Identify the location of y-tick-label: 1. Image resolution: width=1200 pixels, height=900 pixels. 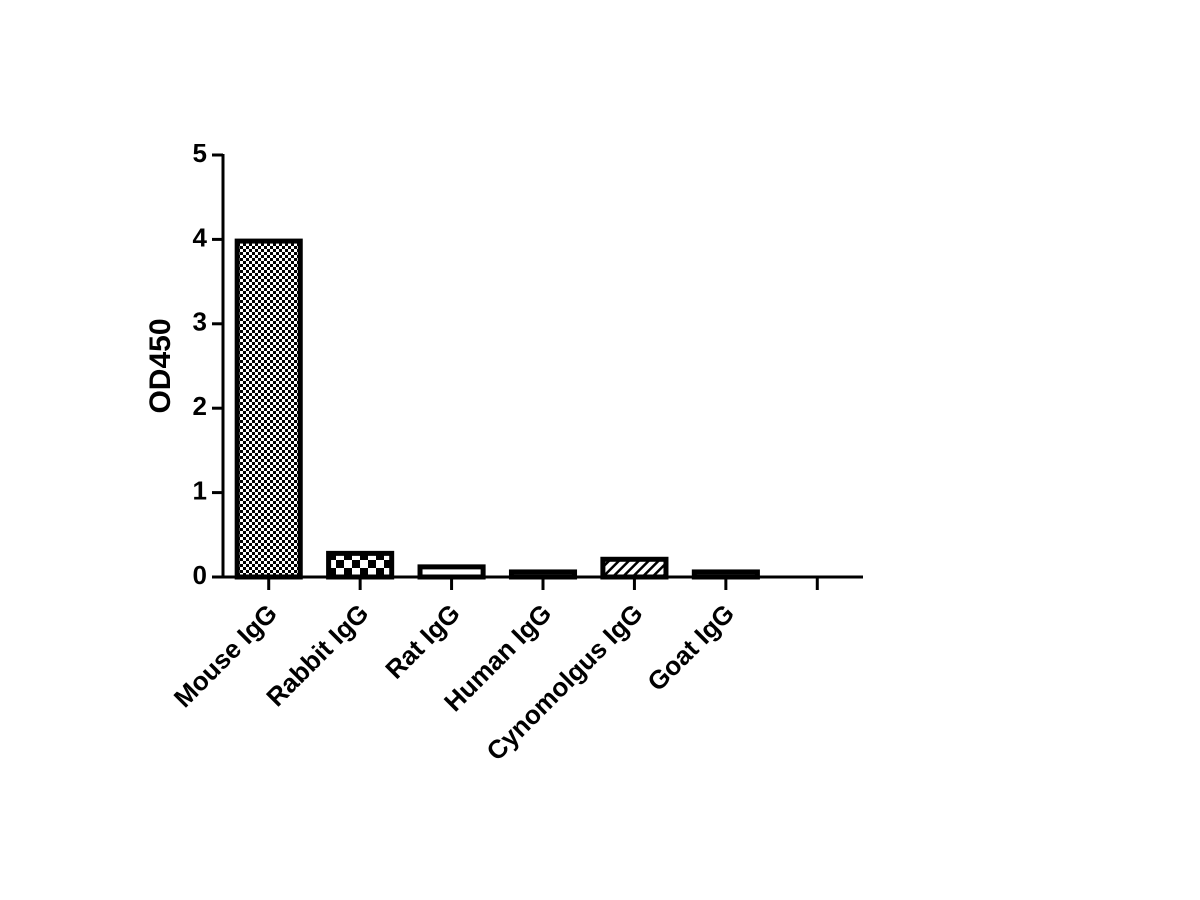
(200, 490).